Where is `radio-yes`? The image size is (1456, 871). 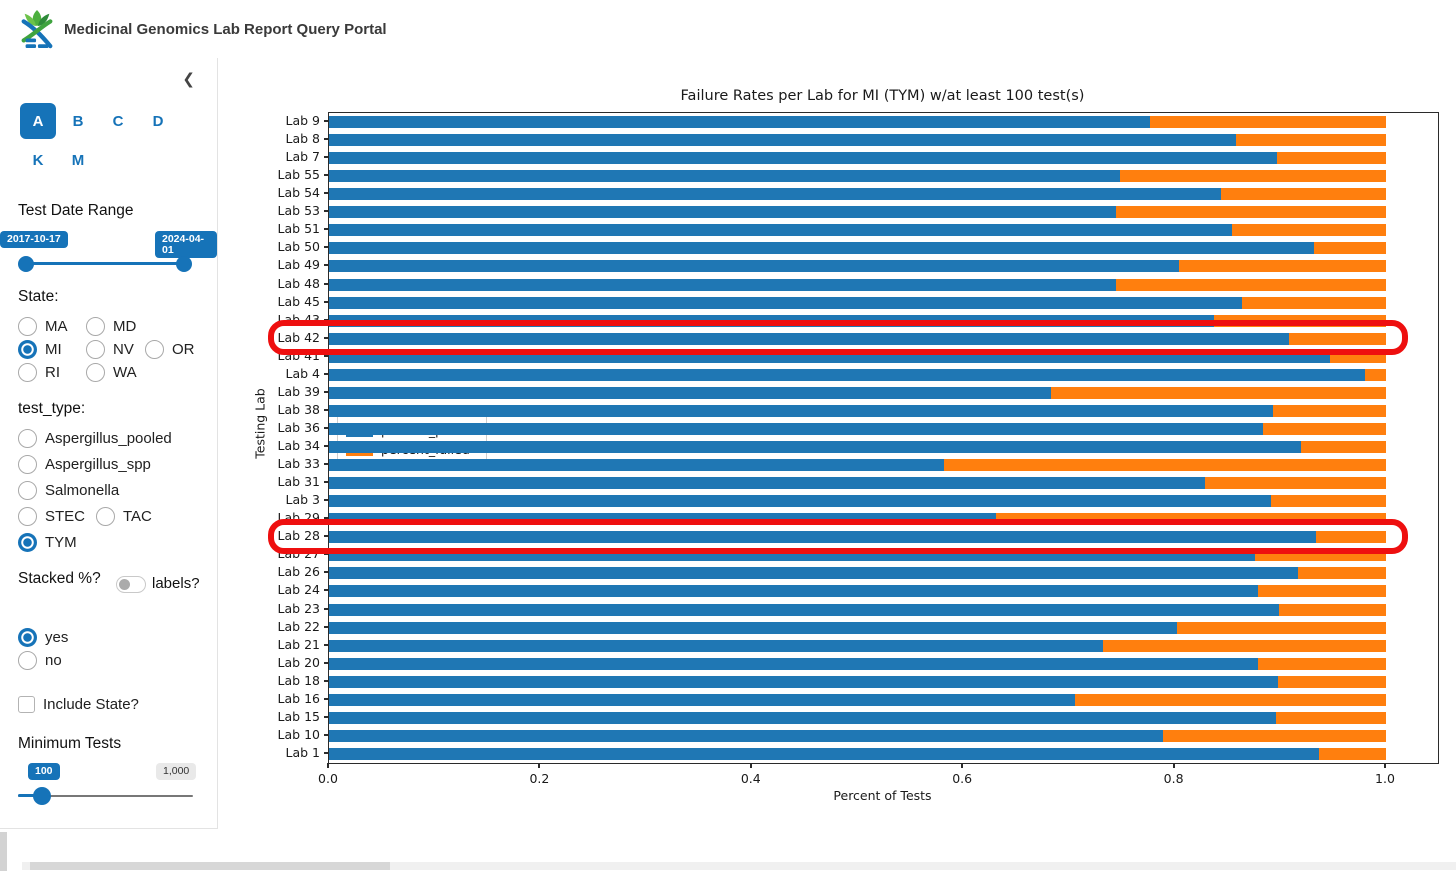
radio-yes is located at coordinates (27, 637).